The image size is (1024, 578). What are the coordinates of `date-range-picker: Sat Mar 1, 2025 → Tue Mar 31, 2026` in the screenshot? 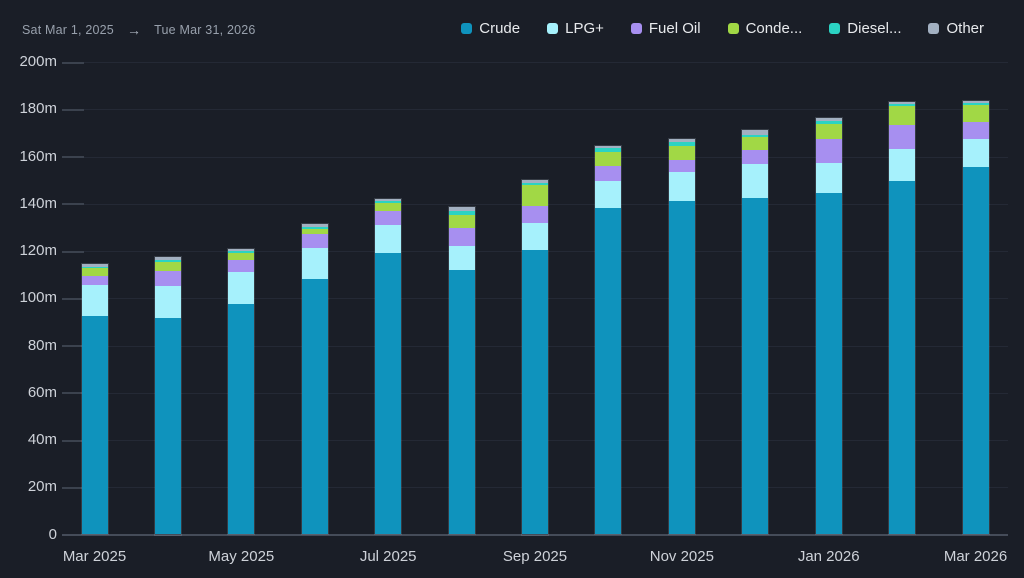 It's located at (139, 30).